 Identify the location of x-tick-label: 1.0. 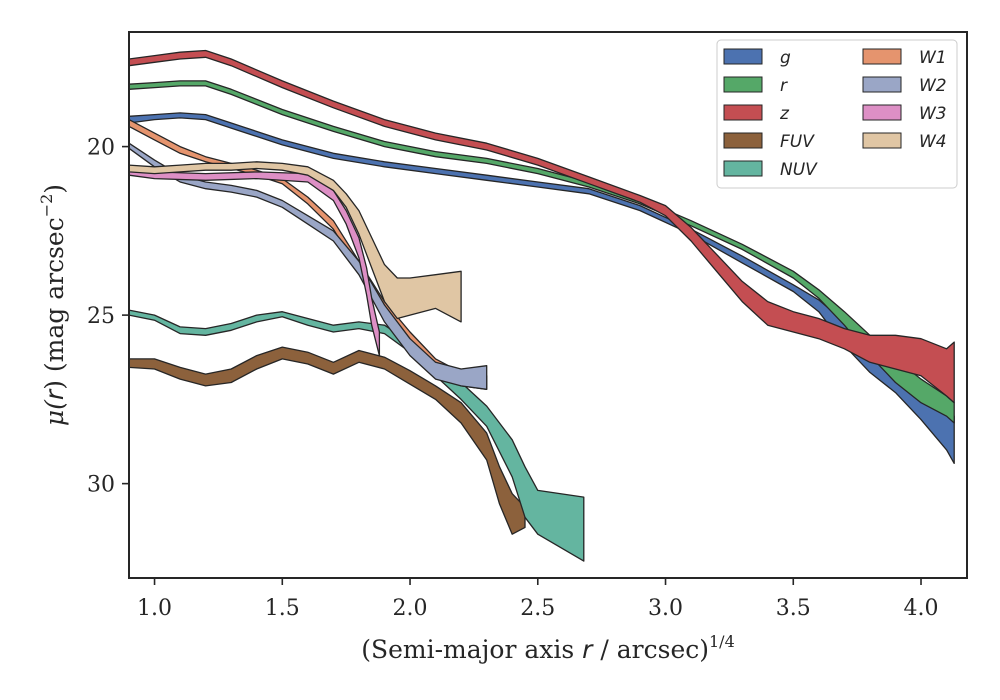
(154, 608).